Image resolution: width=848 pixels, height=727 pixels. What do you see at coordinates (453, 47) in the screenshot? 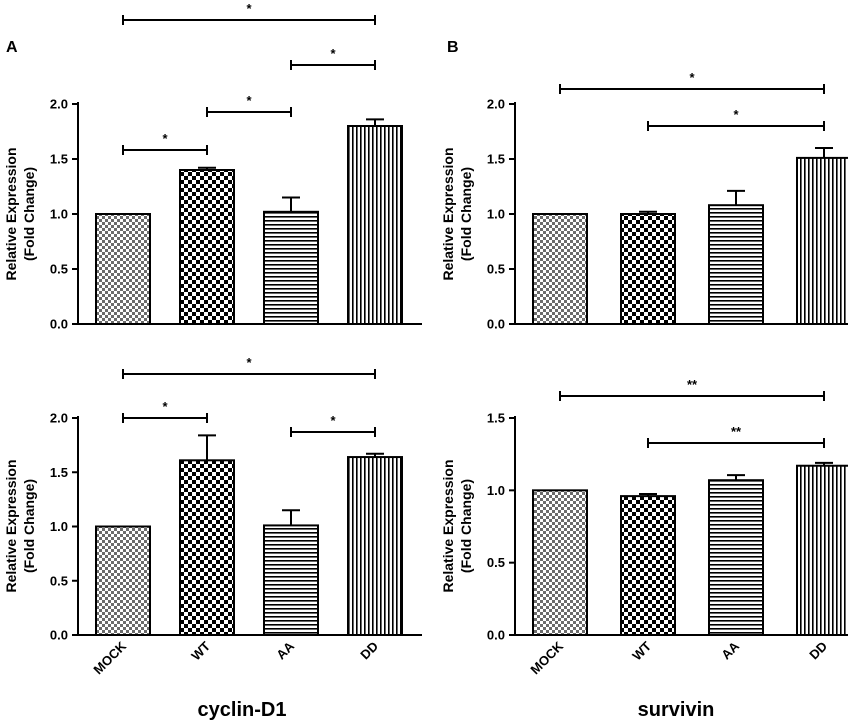
I see `panel-label-b: B` at bounding box center [453, 47].